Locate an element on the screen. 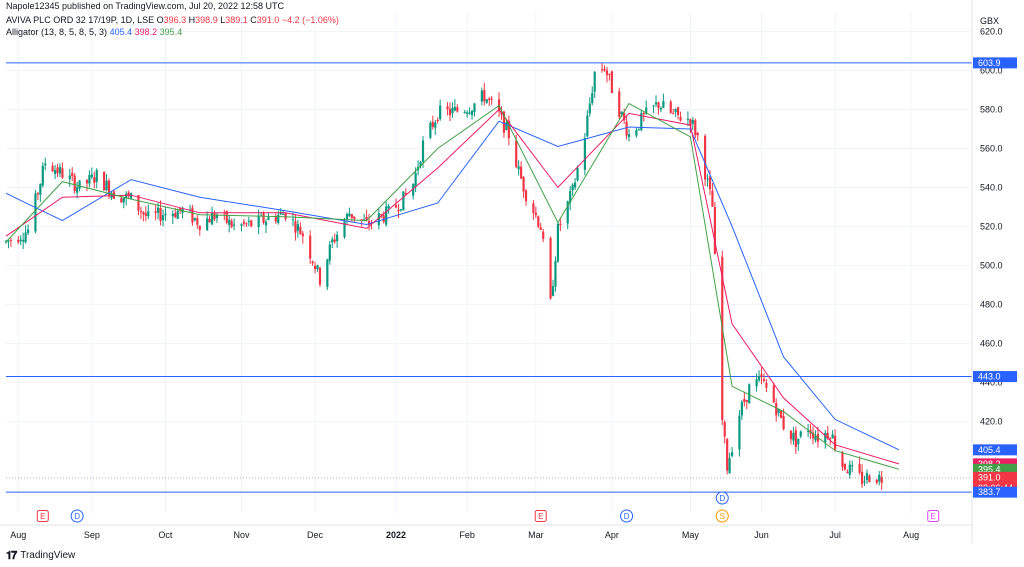  open-label: O is located at coordinates (160, 20).